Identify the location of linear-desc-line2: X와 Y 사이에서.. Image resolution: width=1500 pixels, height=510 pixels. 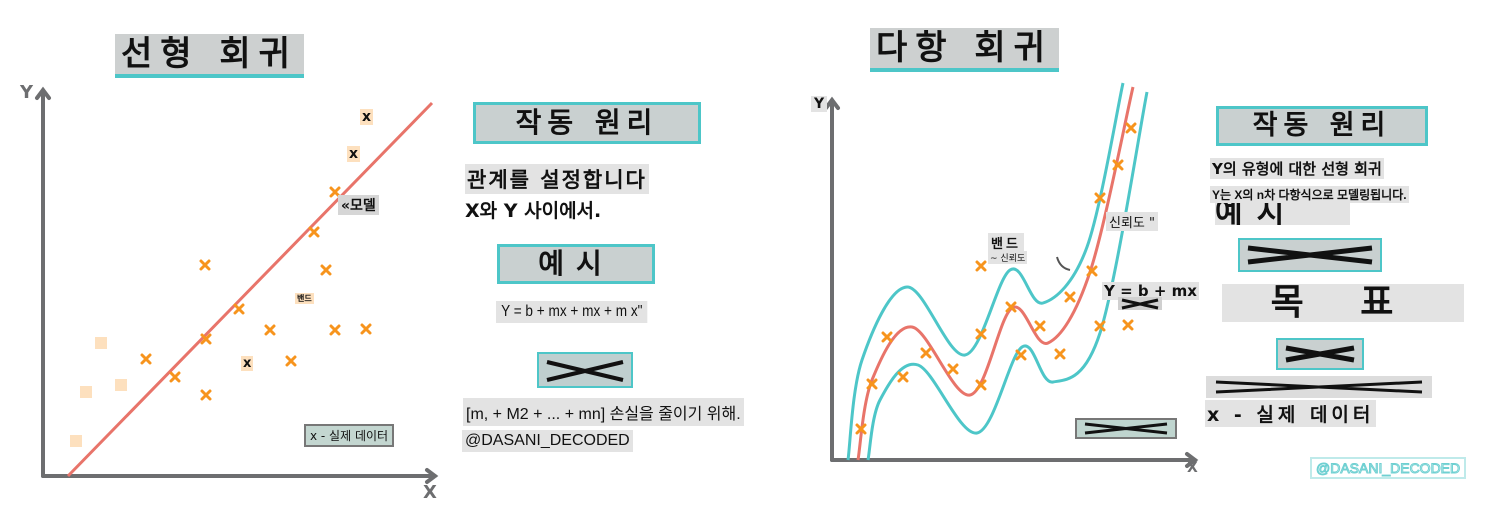
(533, 211).